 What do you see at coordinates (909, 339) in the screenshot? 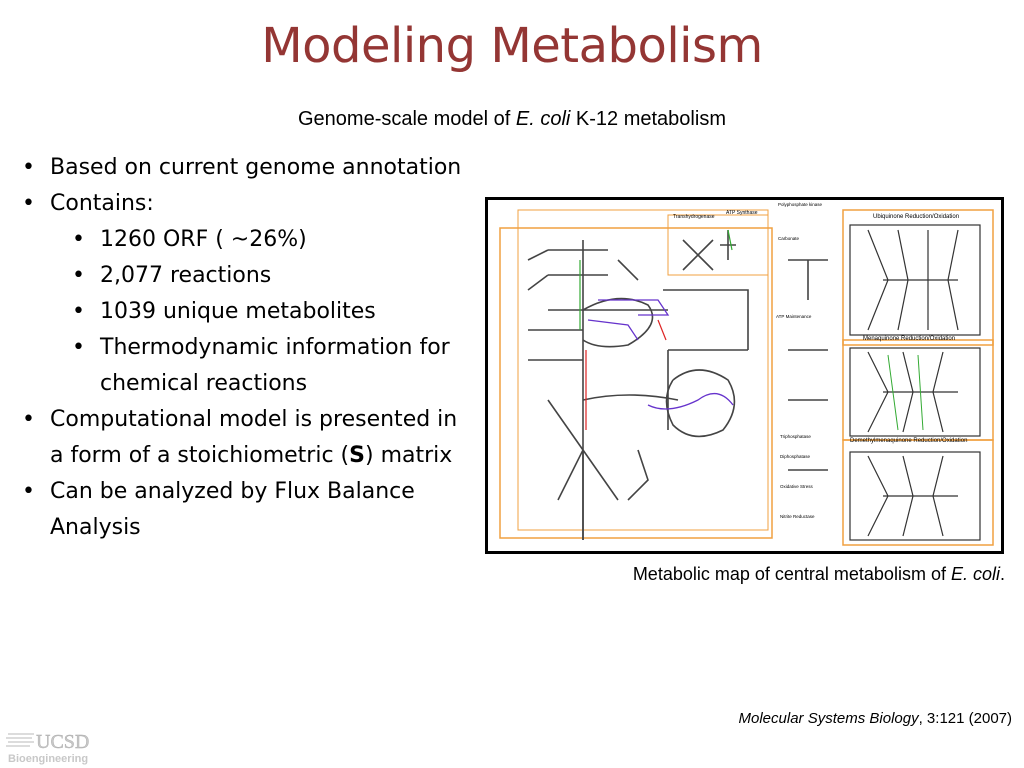
I see `map-label-menaquinone: Menaquinone Reduction/Oxidation` at bounding box center [909, 339].